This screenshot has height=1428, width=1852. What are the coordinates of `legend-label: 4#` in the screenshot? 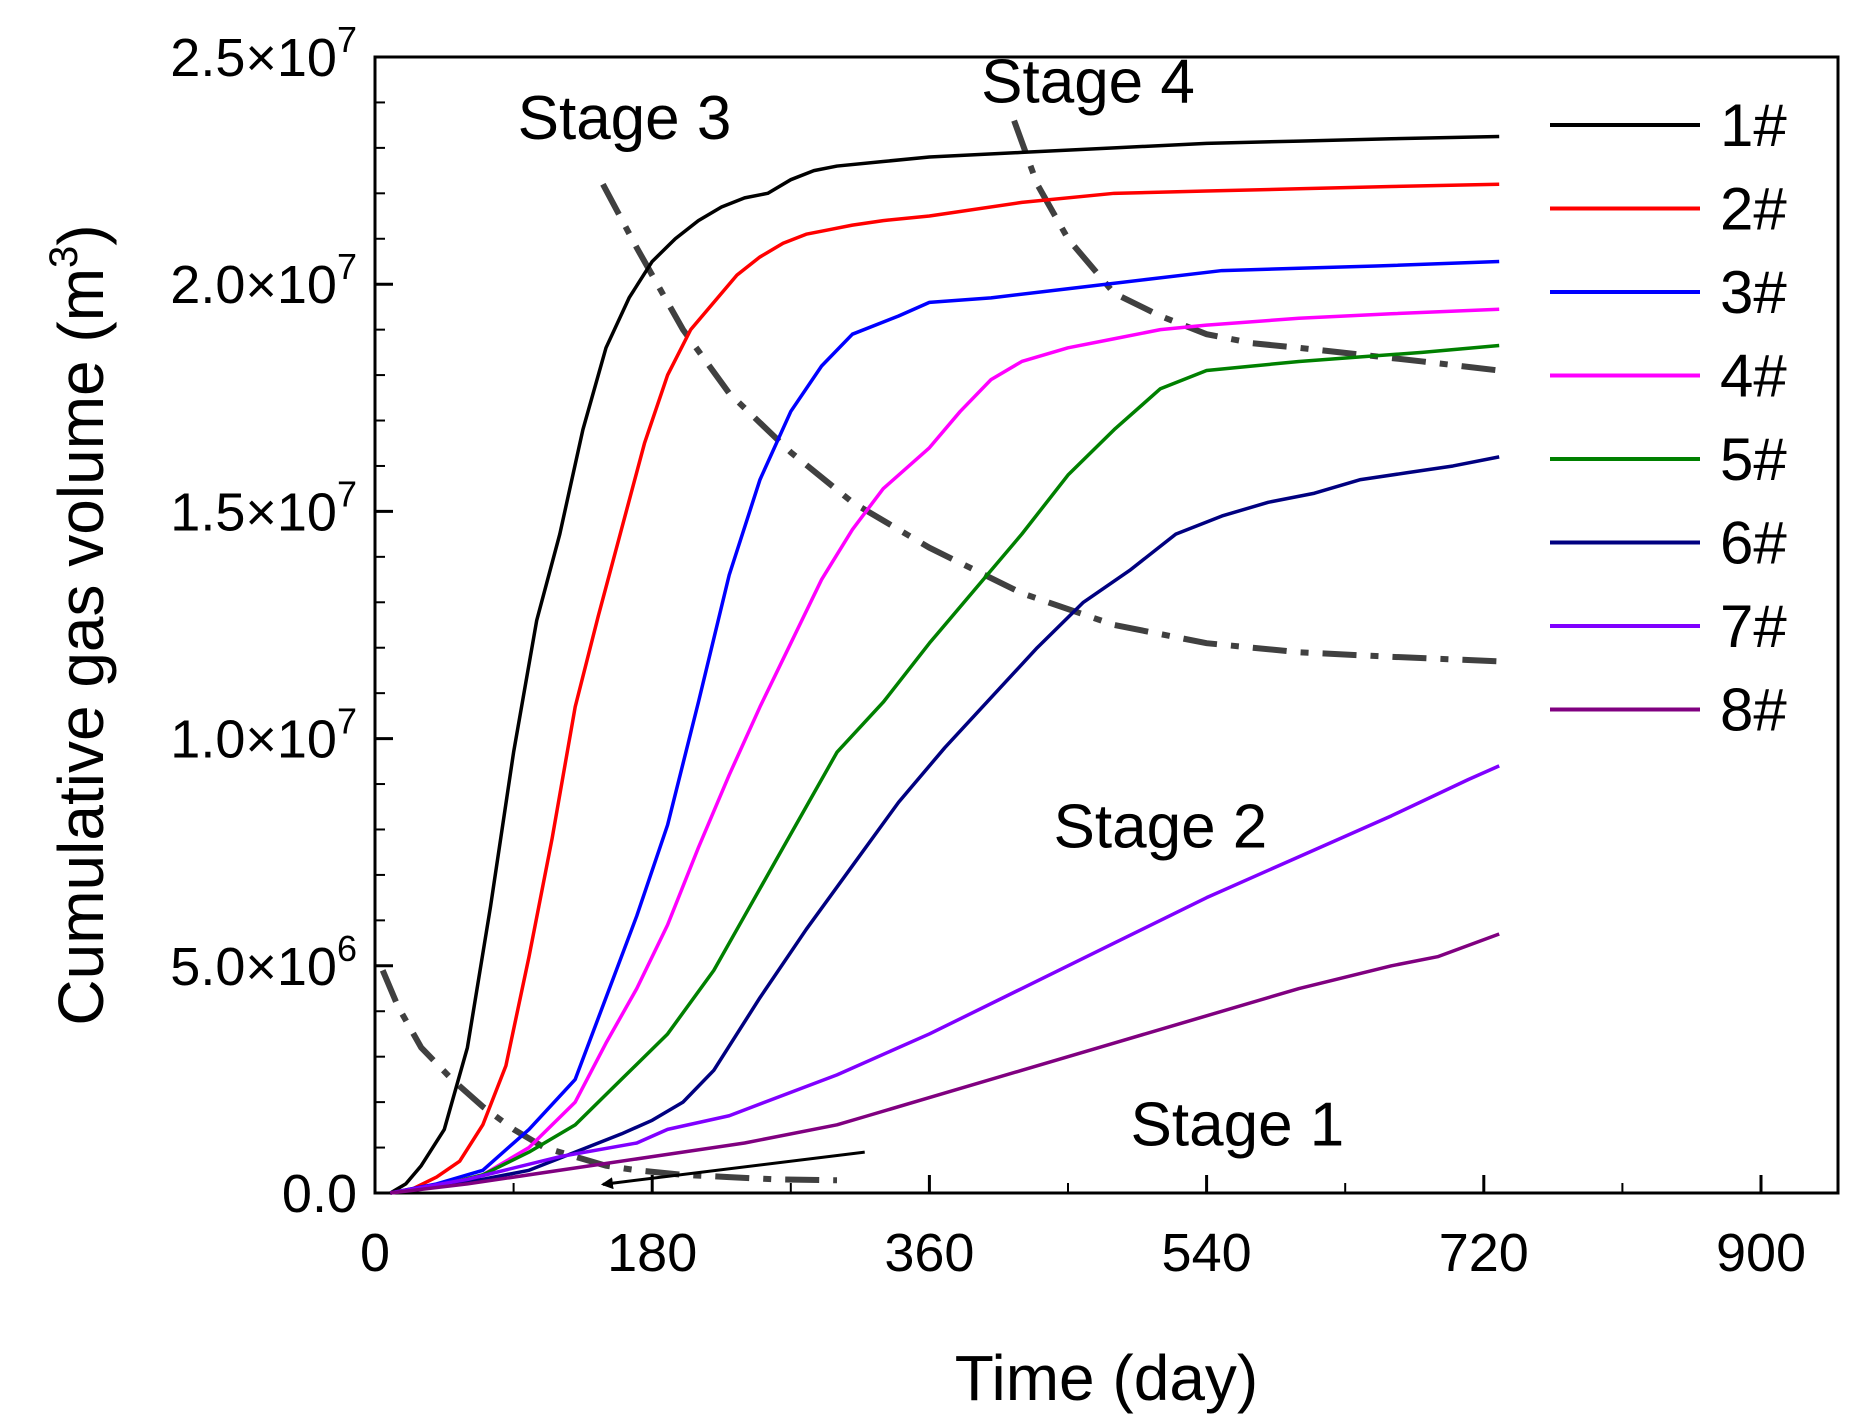 It's located at (1753, 376).